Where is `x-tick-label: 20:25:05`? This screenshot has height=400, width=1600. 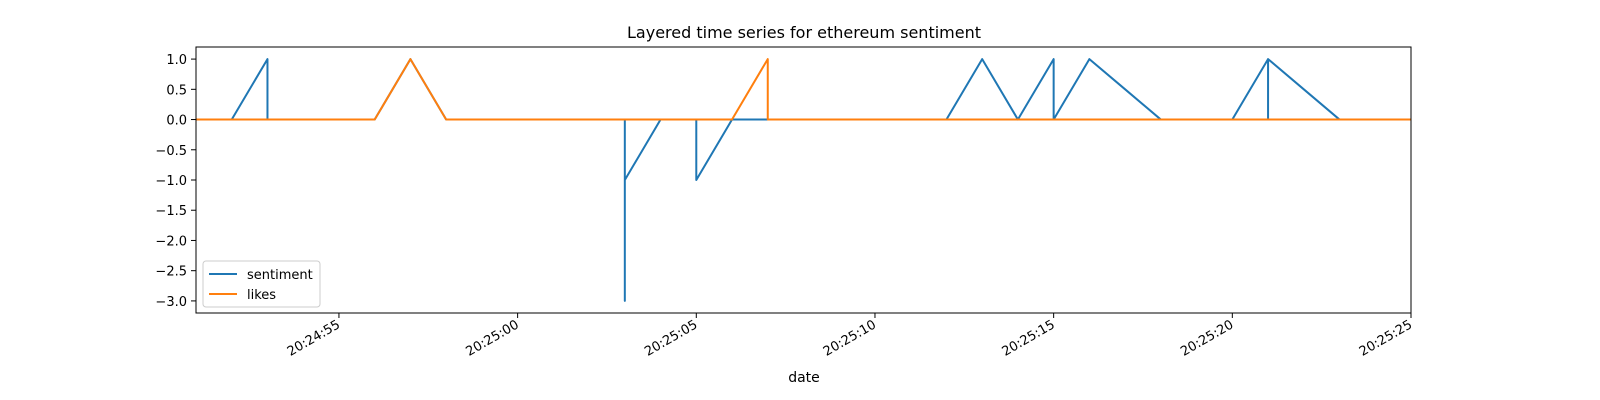
x-tick-label: 20:25:05 is located at coordinates (671, 338).